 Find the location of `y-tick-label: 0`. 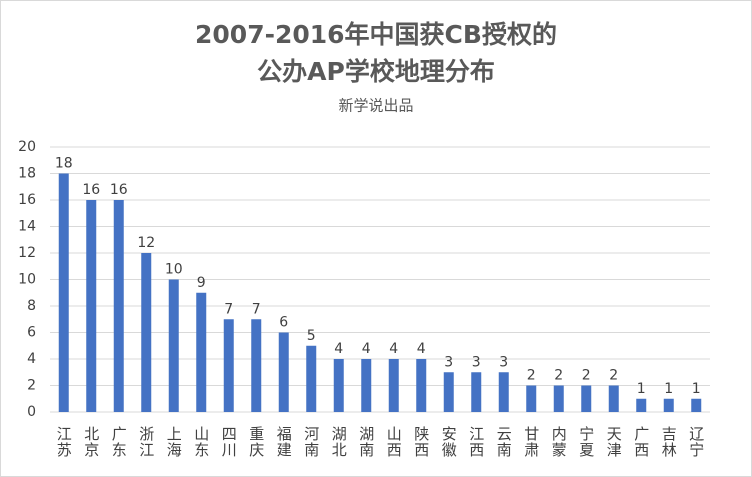

y-tick-label: 0 is located at coordinates (31, 412).